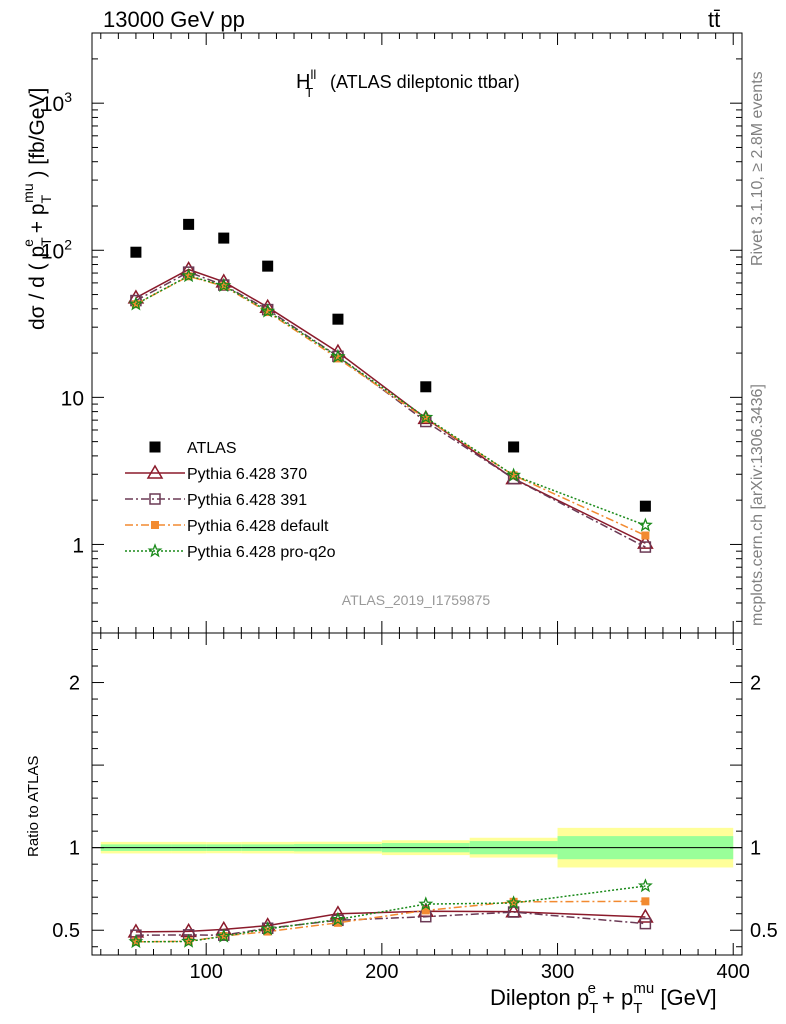 The image size is (786, 1024). I want to click on legend-label: Pythia 6.428 default, so click(258, 526).